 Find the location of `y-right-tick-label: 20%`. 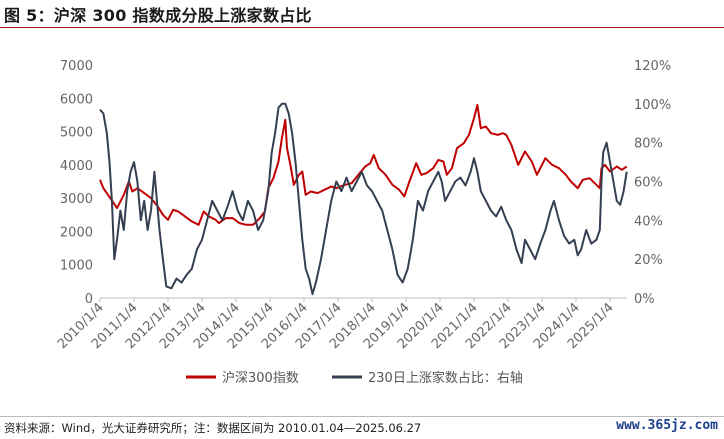

y-right-tick-label: 20% is located at coordinates (648, 260).